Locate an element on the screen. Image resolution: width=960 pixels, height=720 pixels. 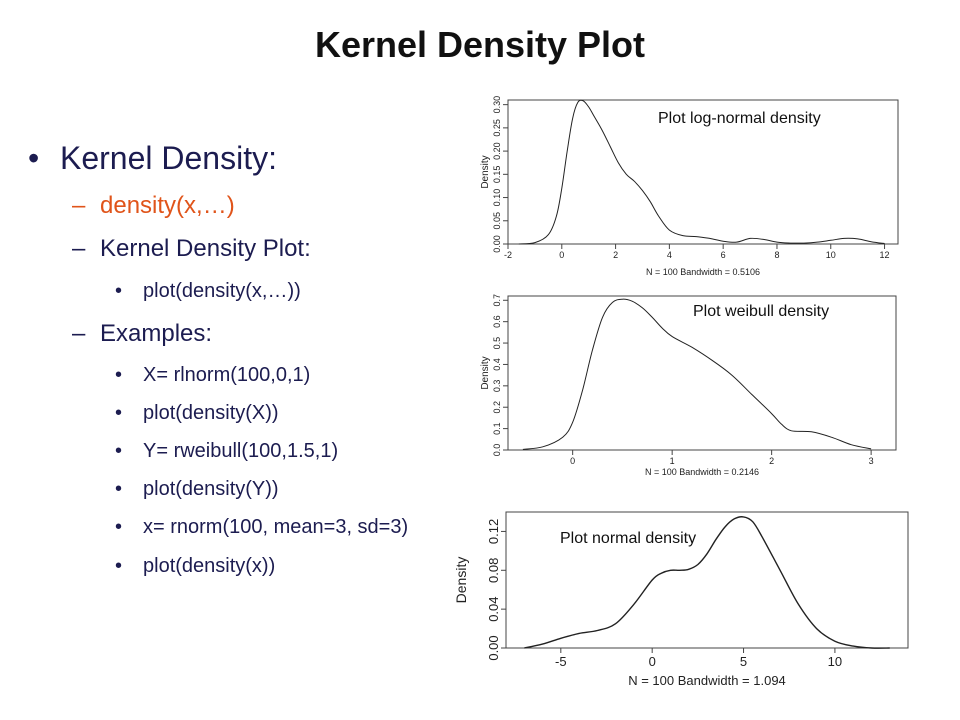
y-tick-label: 0.04 is located at coordinates (493, 608).